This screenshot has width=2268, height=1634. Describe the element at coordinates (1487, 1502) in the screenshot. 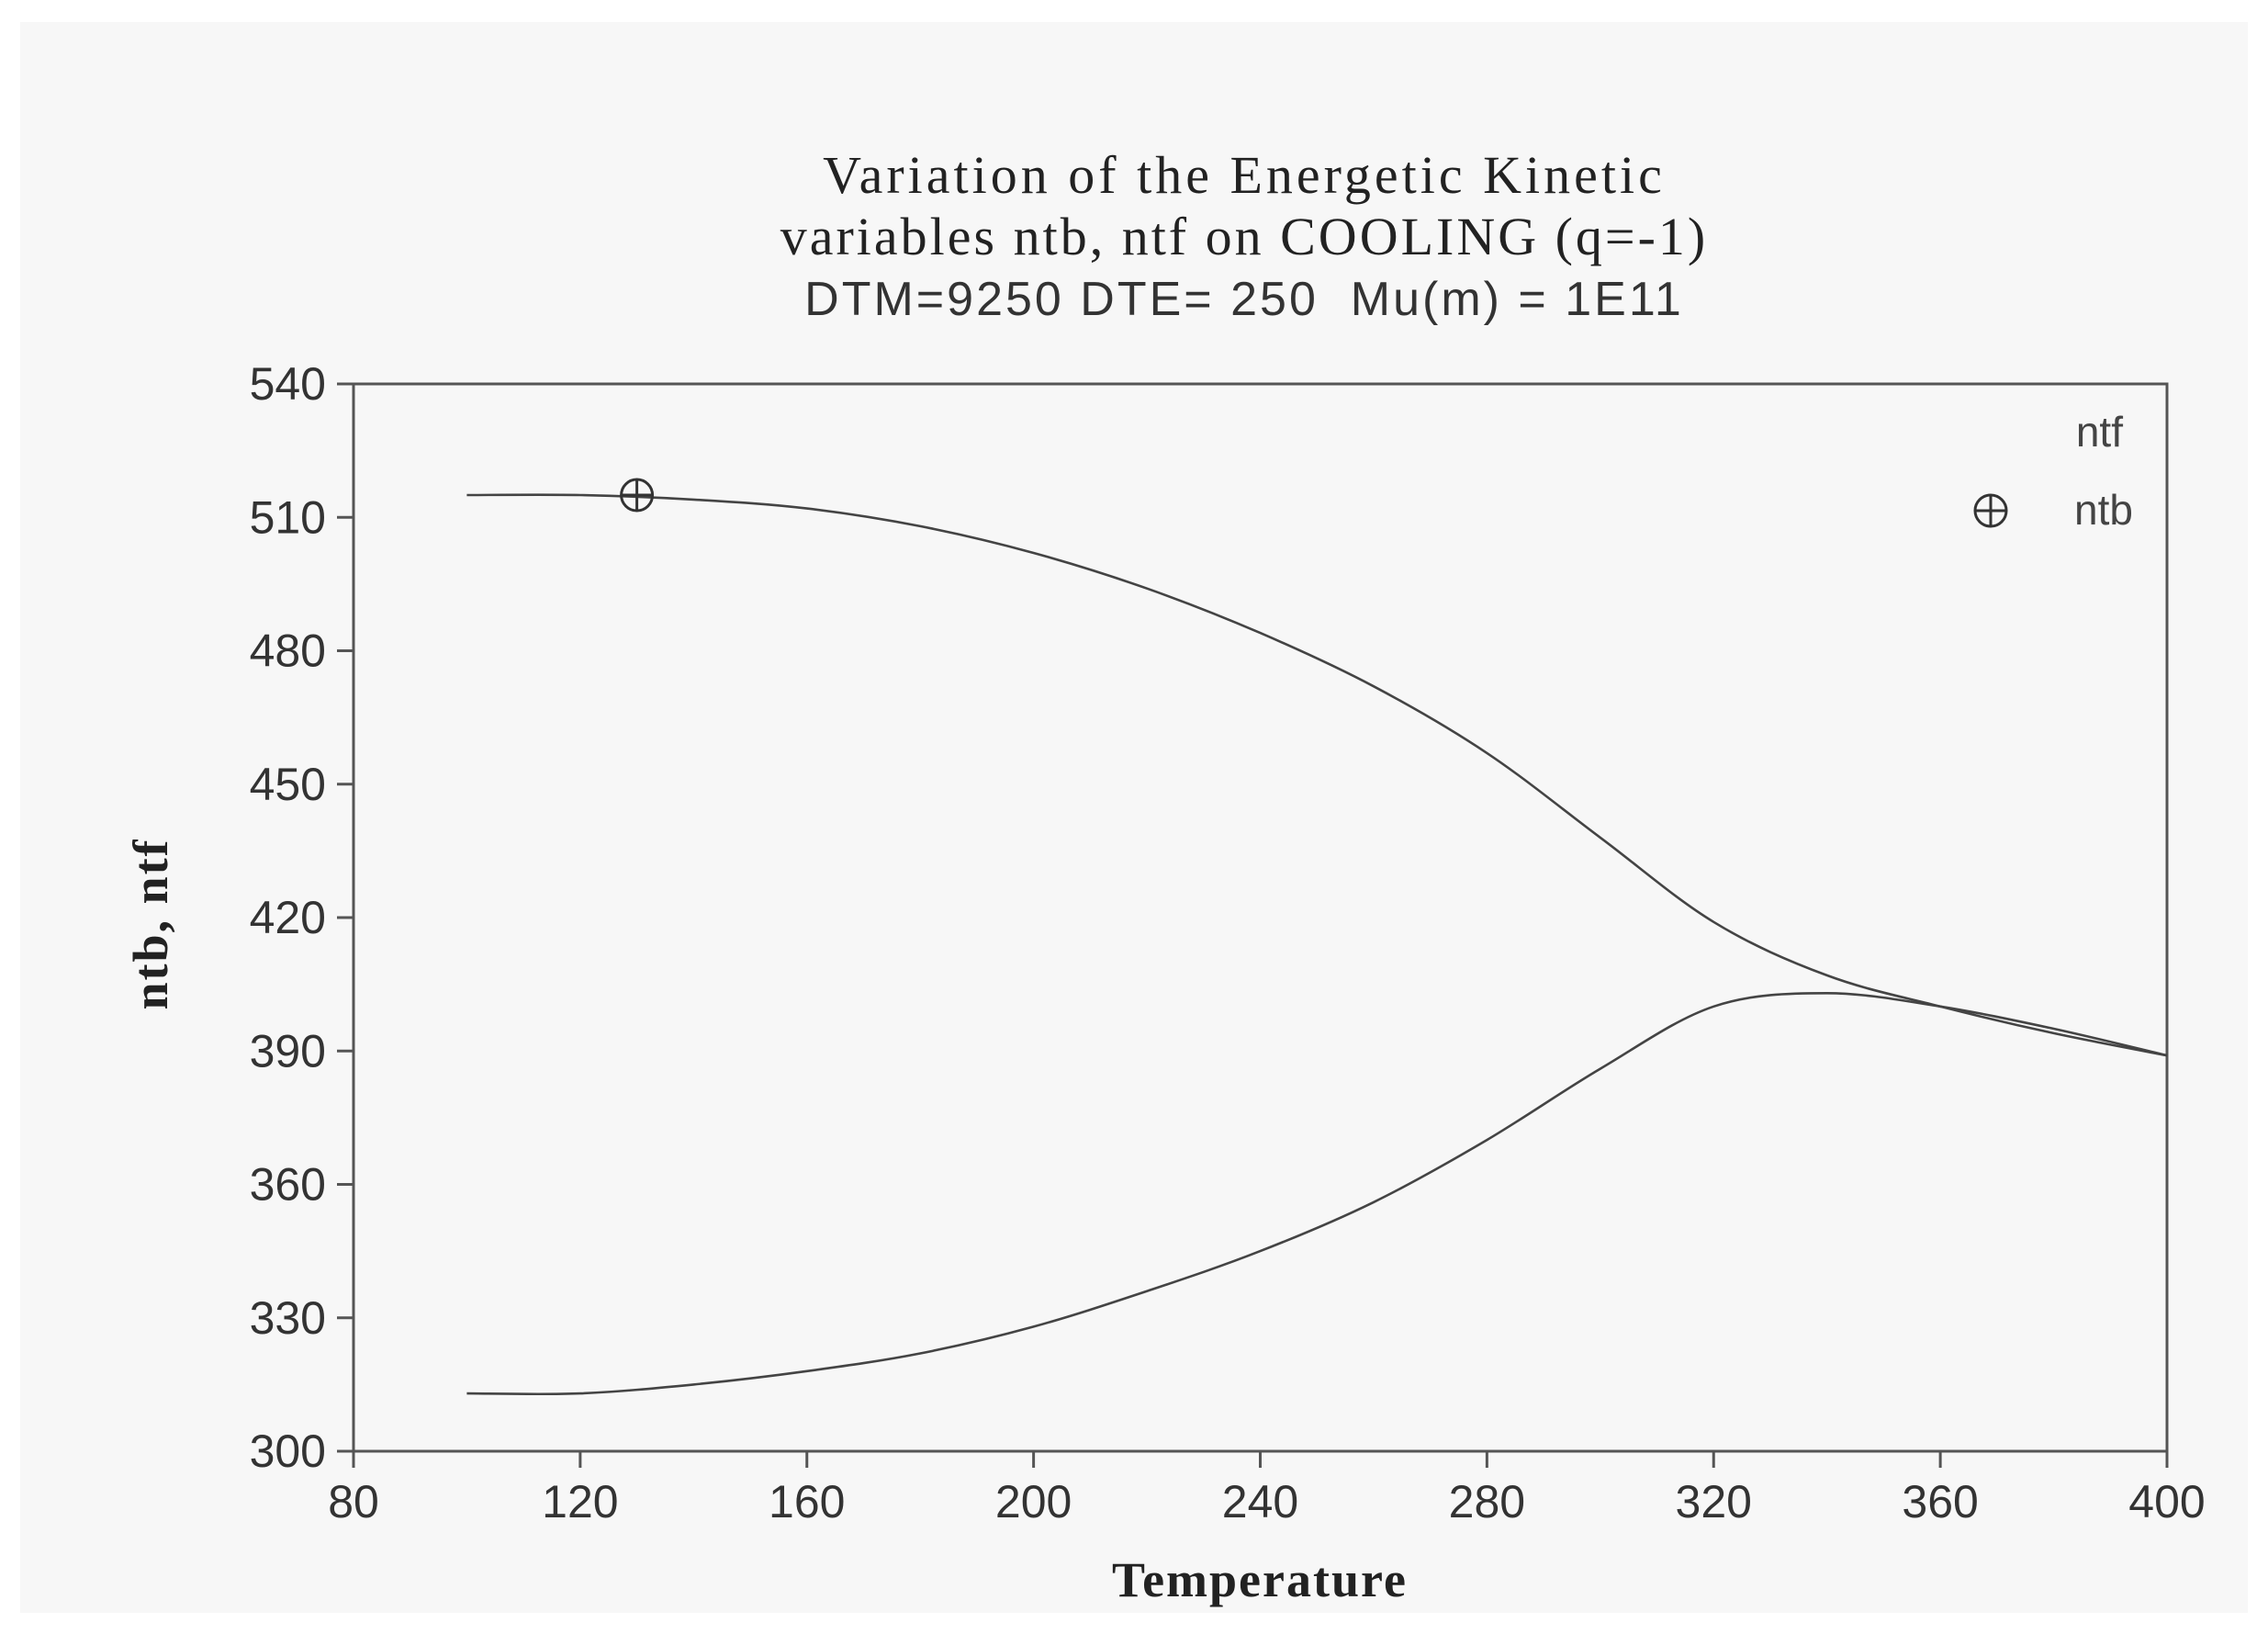

I see `x-tick-label: 280` at that location.